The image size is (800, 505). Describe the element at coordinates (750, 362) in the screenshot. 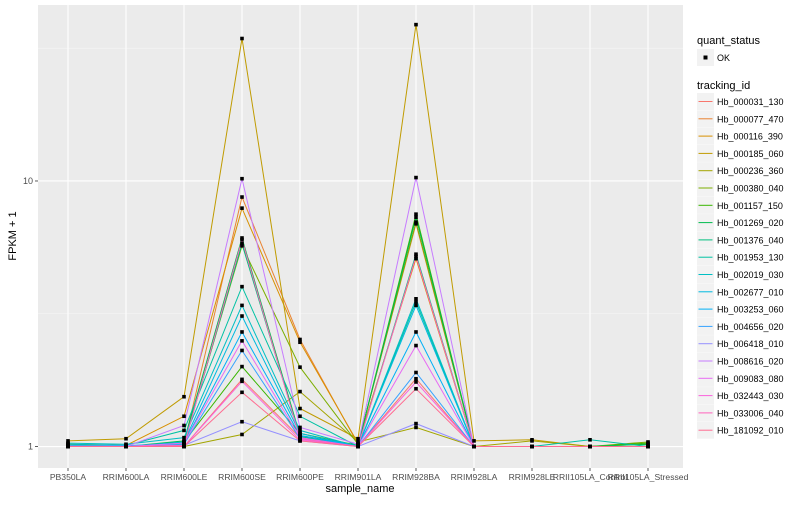

I see `legend-label: Hb_008616_020` at that location.